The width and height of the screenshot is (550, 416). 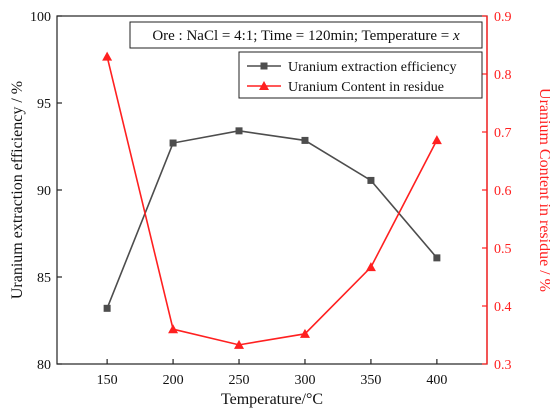 What do you see at coordinates (543, 190) in the screenshot?
I see `right-axis-title: Uranium Content in residue / %` at bounding box center [543, 190].